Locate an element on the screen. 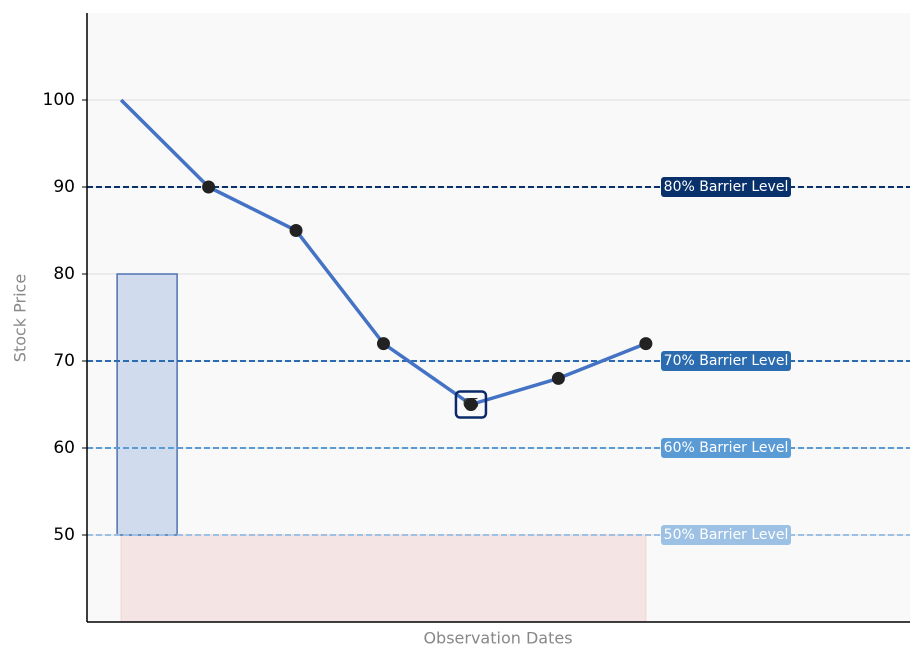 This screenshot has height=661, width=922. barrier-label: 60% Barrier Level is located at coordinates (726, 448).